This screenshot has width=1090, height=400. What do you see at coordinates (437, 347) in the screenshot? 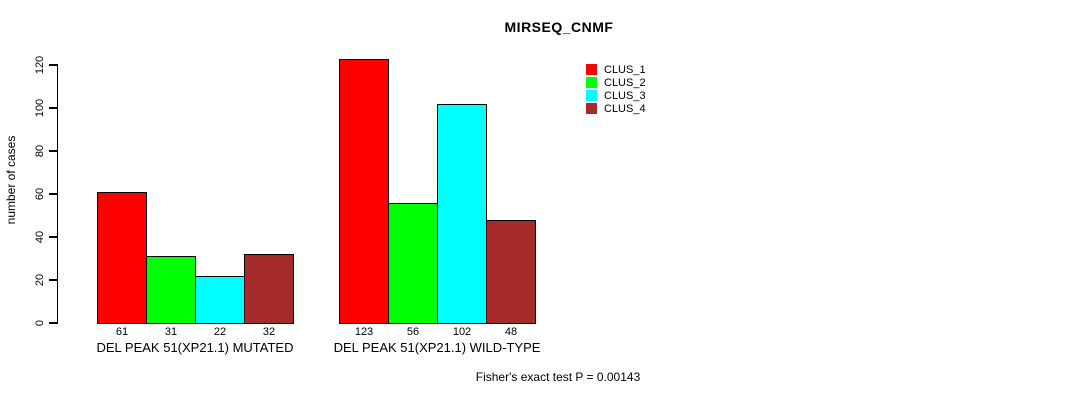
I see `group-label-wild-type: DEL PEAK 51(XP21.1) WILD-TYPE` at bounding box center [437, 347].